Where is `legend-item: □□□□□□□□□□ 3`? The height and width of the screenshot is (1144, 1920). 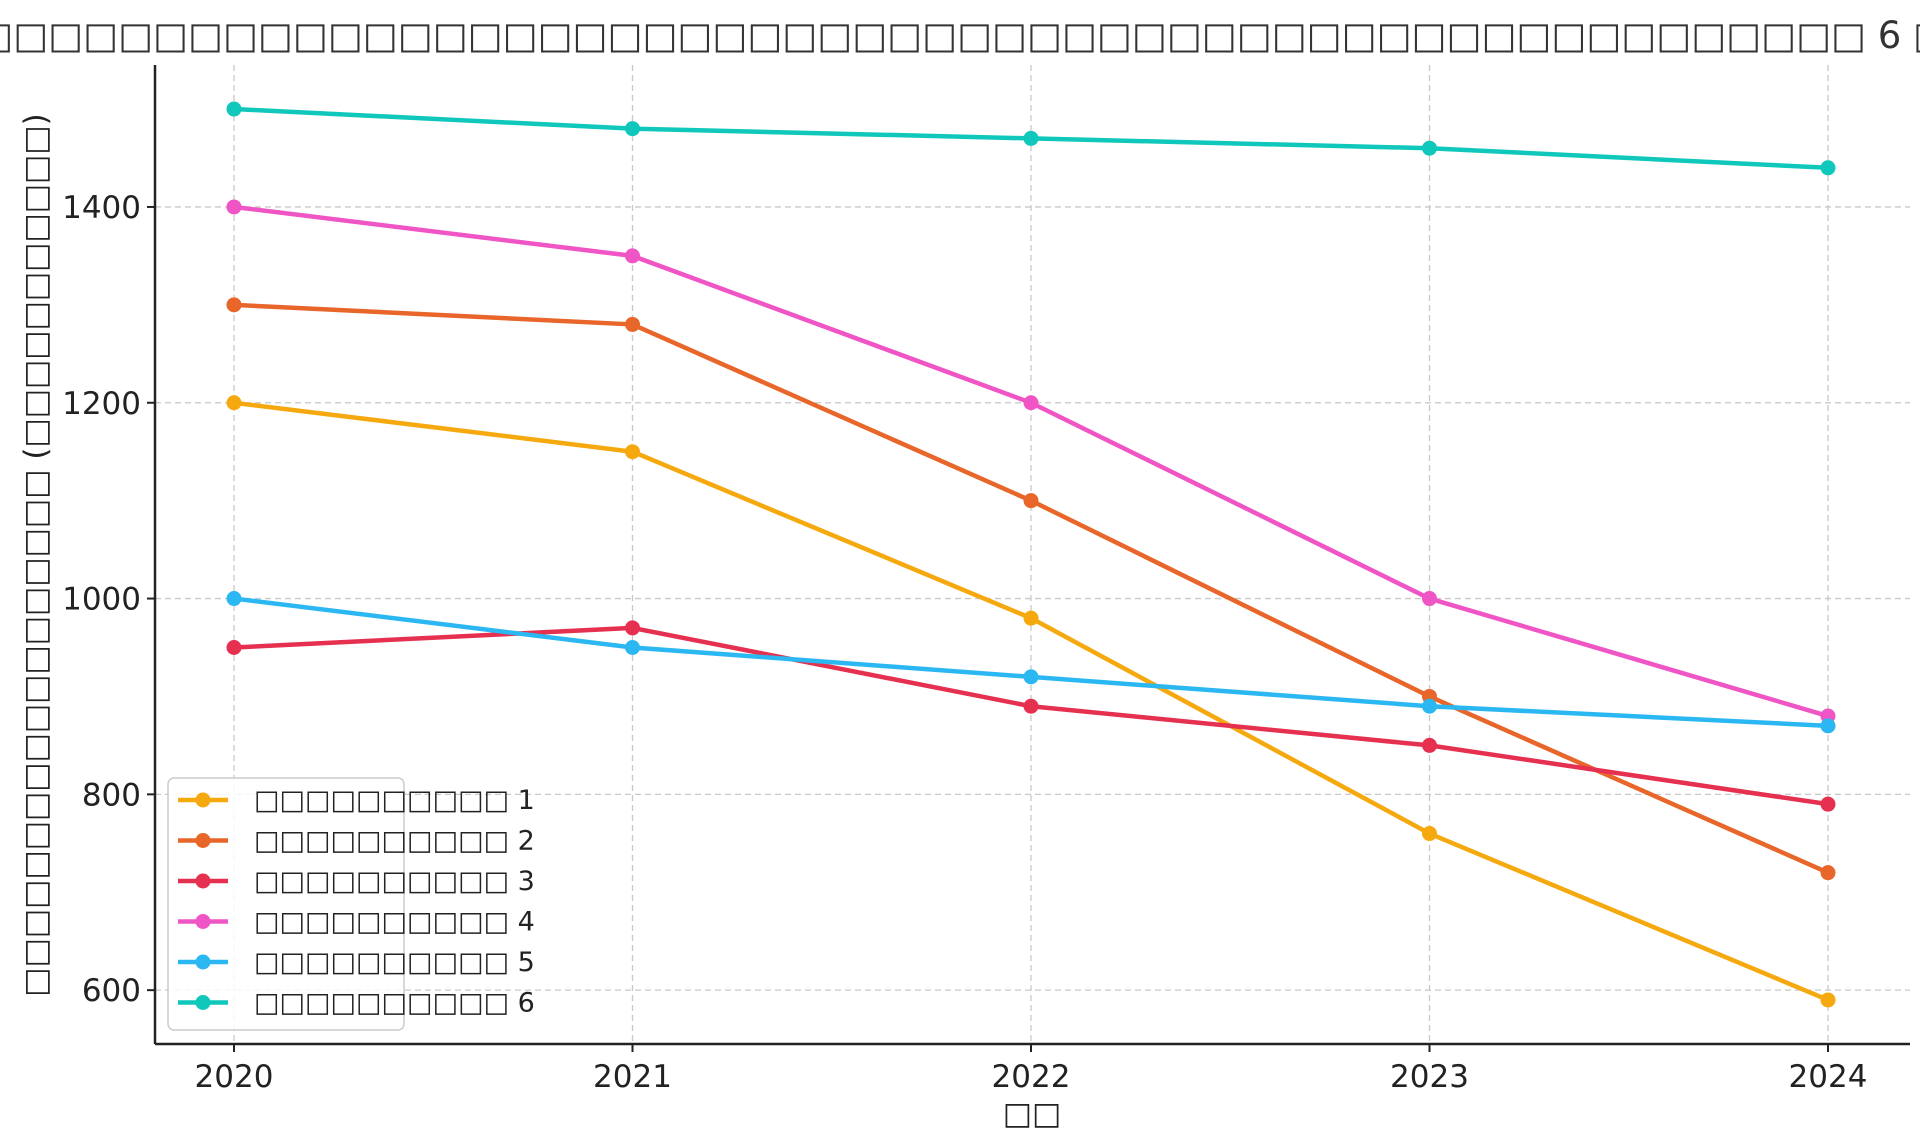
legend-item: □□□□□□□□□□ 3 is located at coordinates (356, 881).